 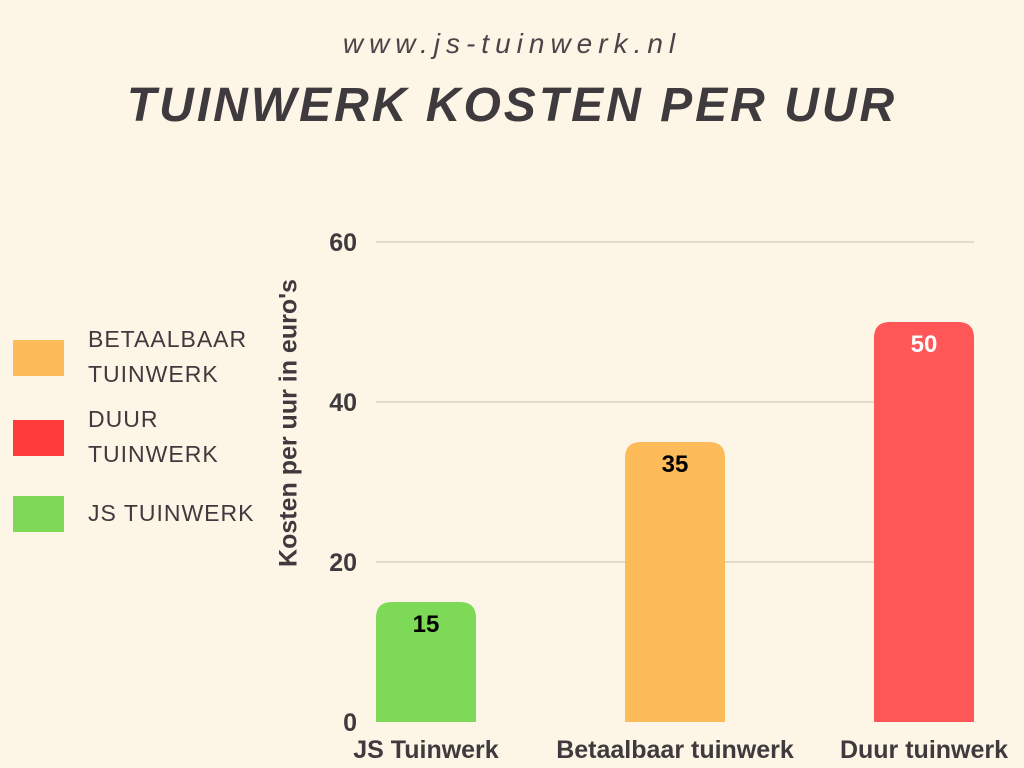 What do you see at coordinates (171, 513) in the screenshot?
I see `legend-label-js: JS TUINWERK` at bounding box center [171, 513].